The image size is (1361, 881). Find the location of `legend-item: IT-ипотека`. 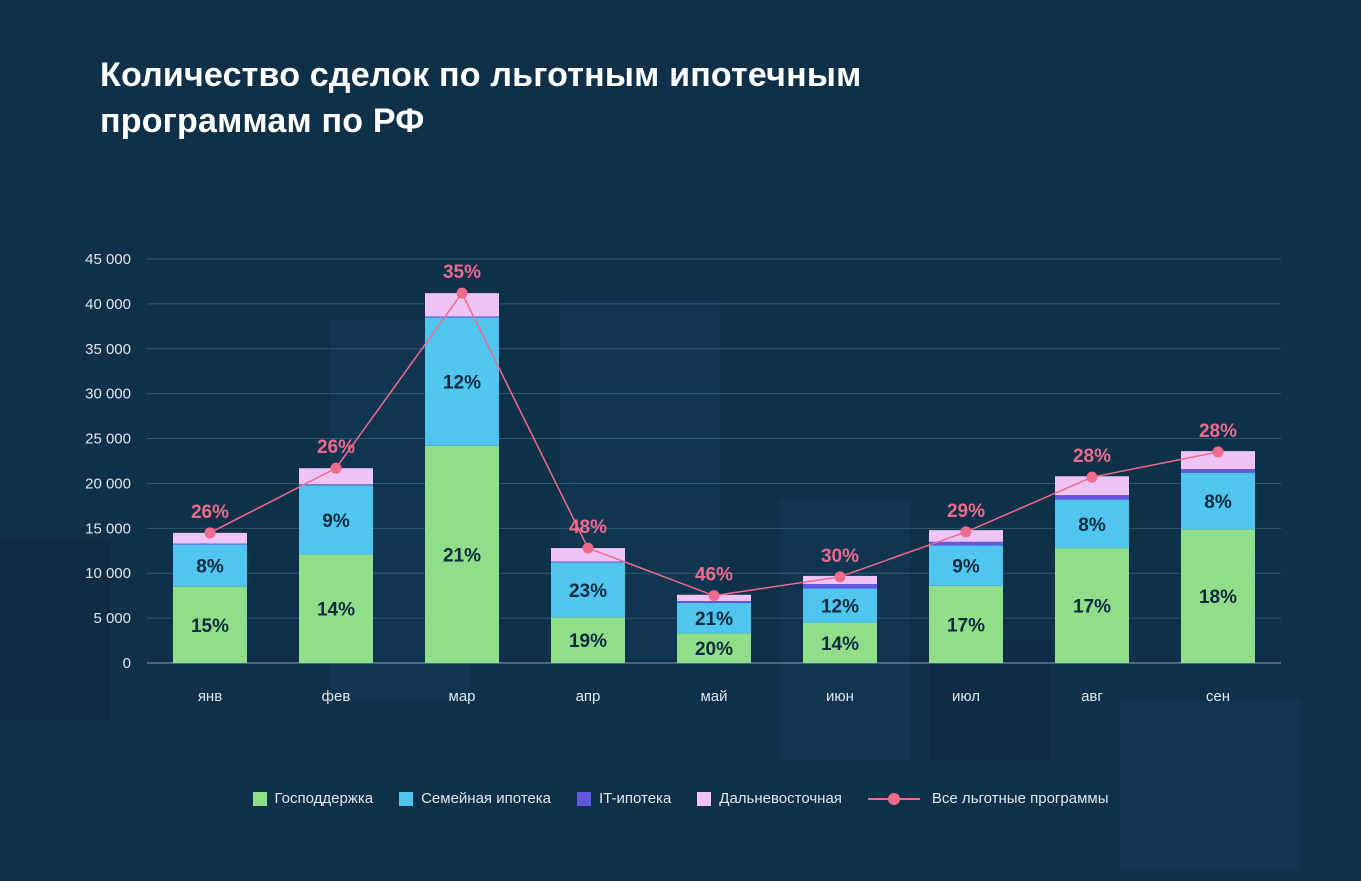

legend-item: IT-ипотека is located at coordinates (624, 798).